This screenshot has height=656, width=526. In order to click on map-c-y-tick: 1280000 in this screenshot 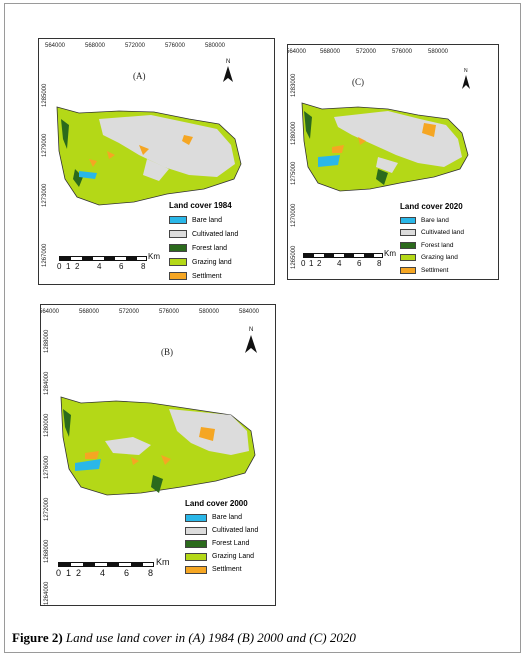, I will do `click(294, 133)`.